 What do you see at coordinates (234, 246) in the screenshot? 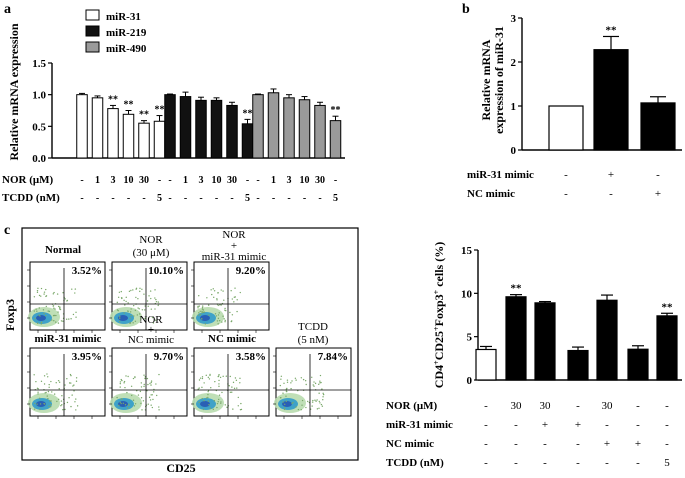
I see `flow-title: +` at bounding box center [234, 246].